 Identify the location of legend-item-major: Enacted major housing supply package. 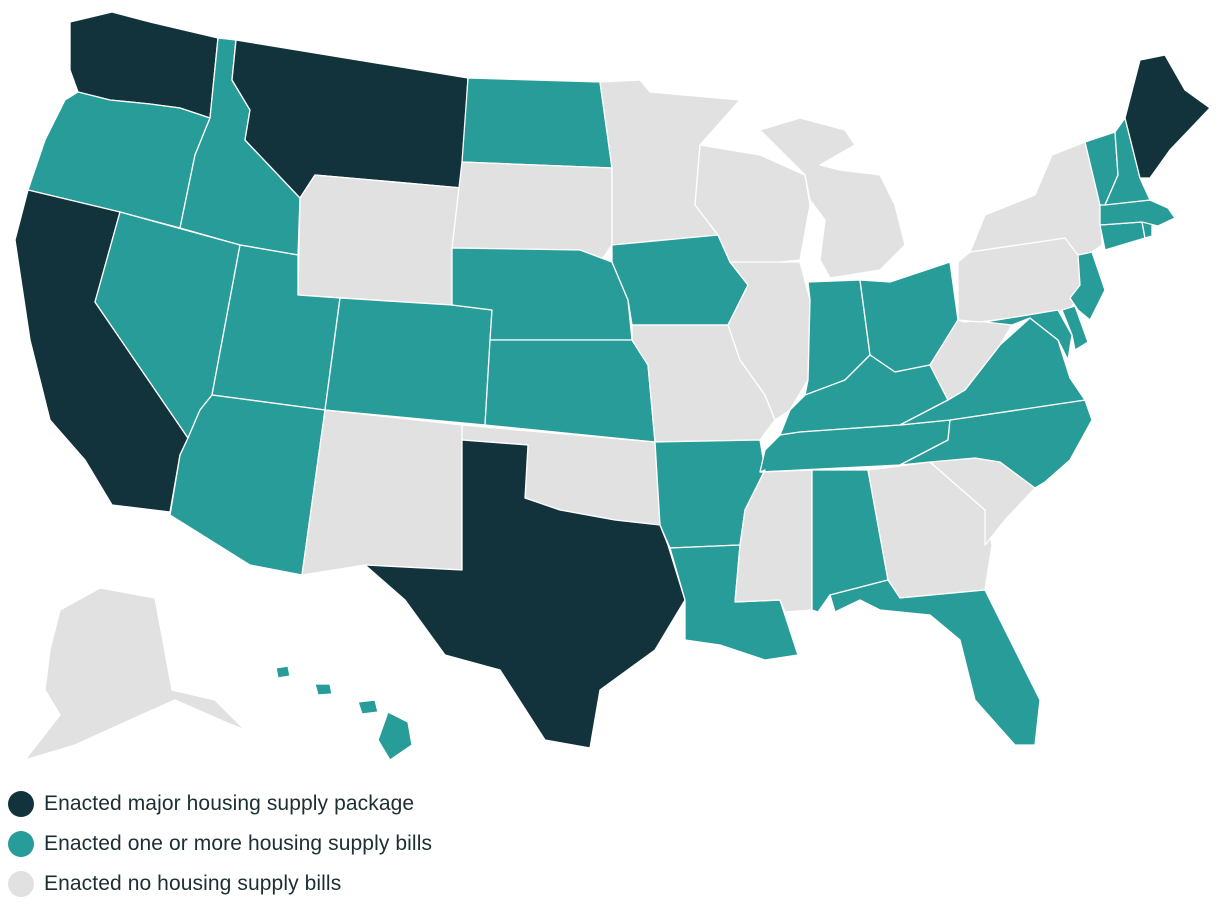
(220, 804).